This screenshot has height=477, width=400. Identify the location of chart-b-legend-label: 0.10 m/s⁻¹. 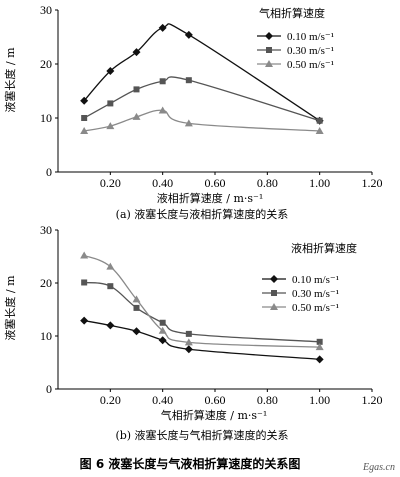
(315, 280).